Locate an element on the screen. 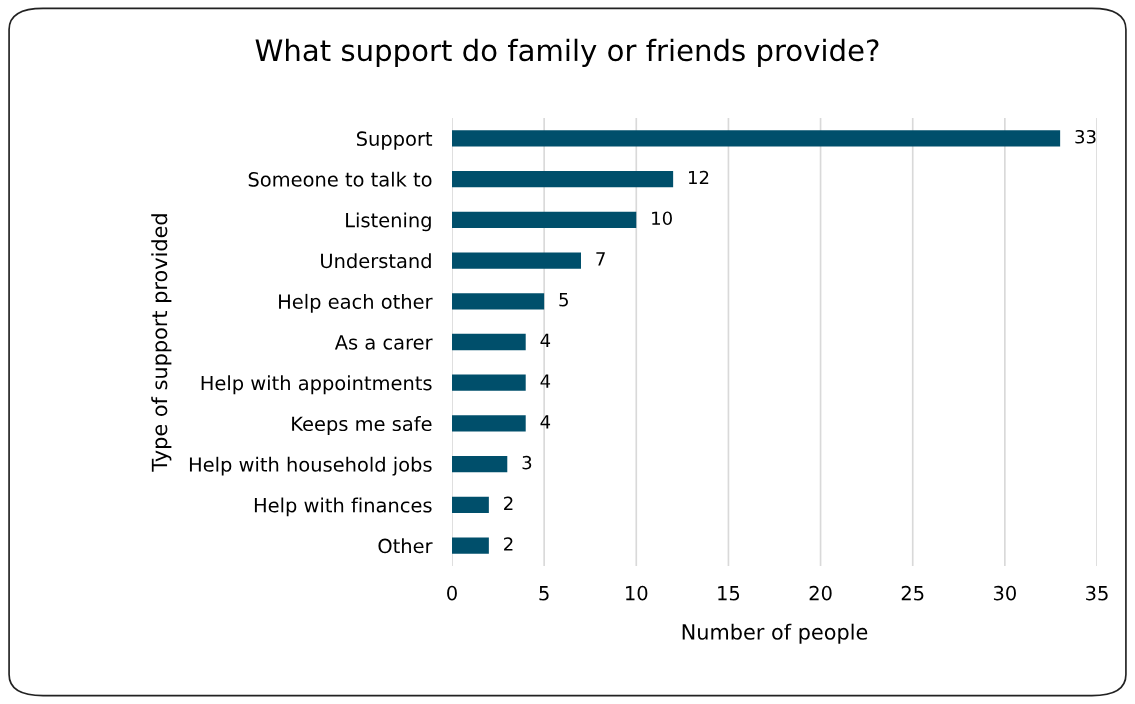  data-label: 3 is located at coordinates (527, 462).